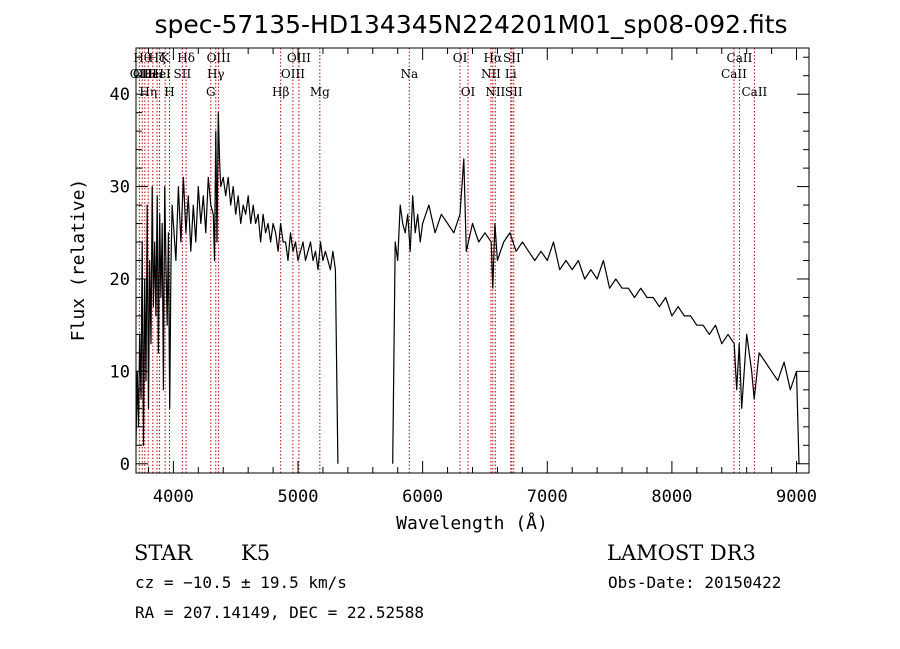  I want to click on line-label: Hβ, so click(280, 92).